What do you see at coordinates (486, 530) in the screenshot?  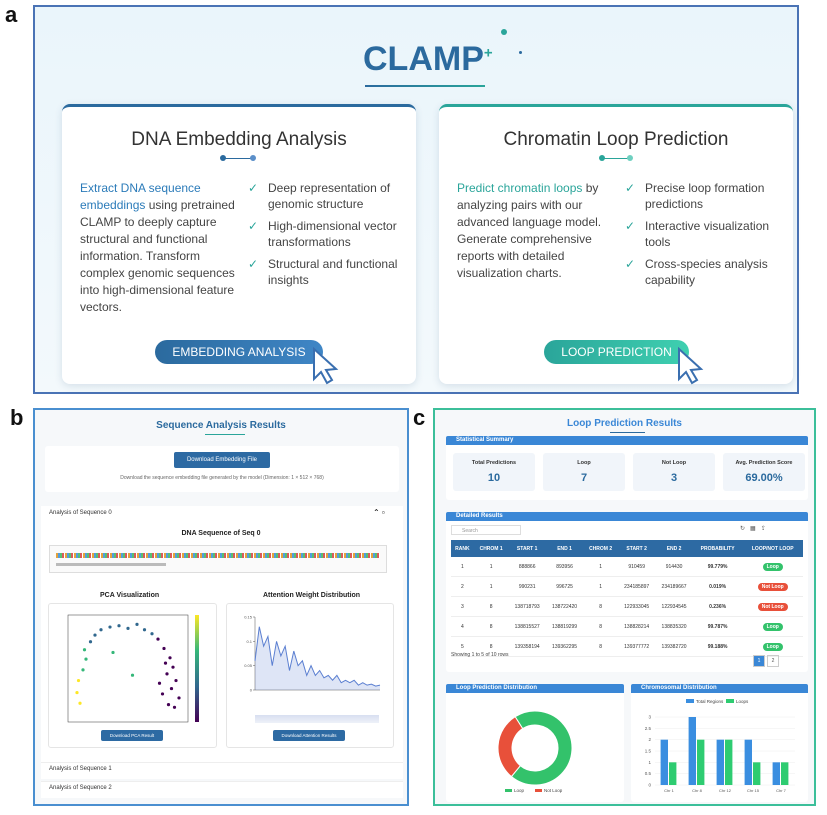 I see `search-box: Search` at bounding box center [486, 530].